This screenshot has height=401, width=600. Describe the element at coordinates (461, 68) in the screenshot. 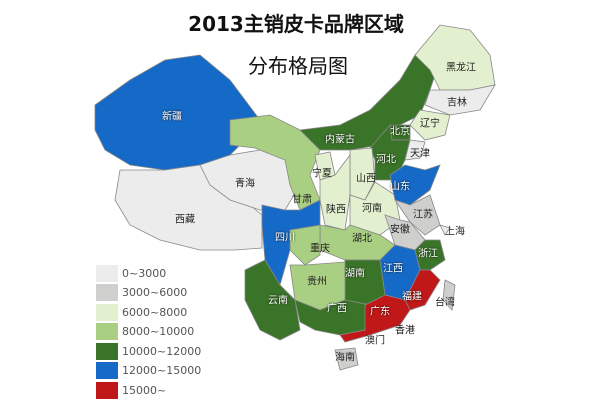

I see `region-label: 黑龙江` at that location.